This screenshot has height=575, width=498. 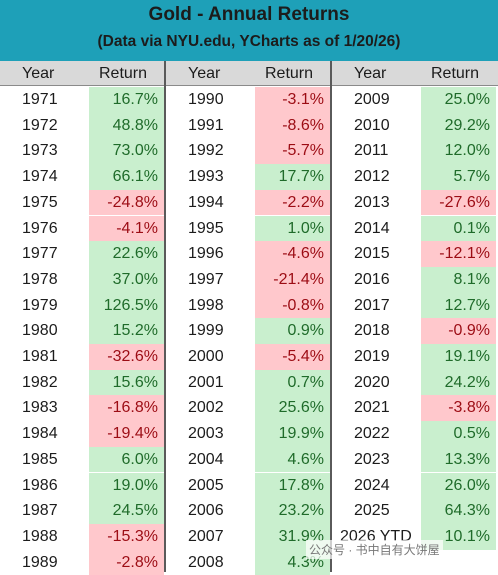 What do you see at coordinates (415, 279) in the screenshot?
I see `table-row: 2016 8.1%` at bounding box center [415, 279].